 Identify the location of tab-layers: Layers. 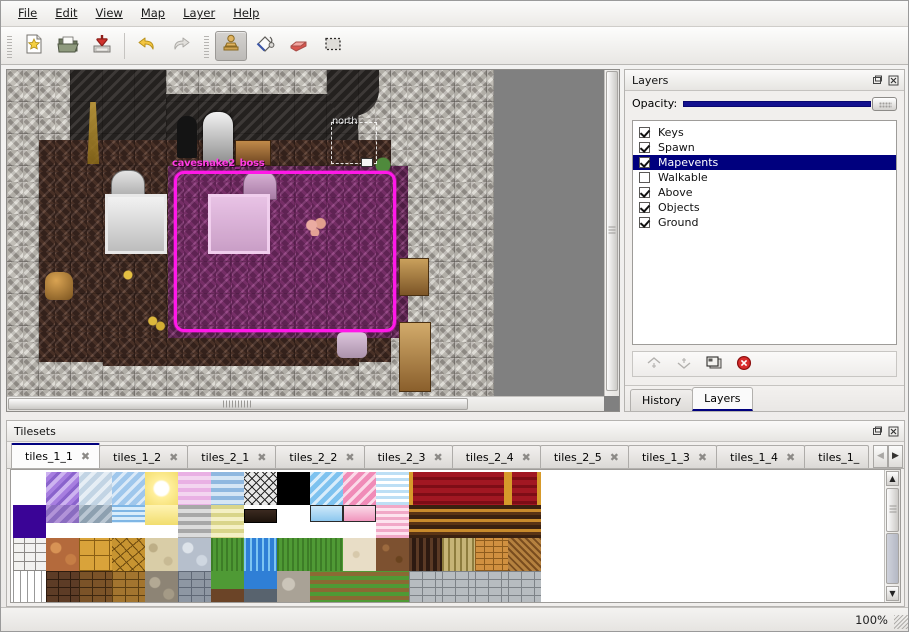
(722, 399).